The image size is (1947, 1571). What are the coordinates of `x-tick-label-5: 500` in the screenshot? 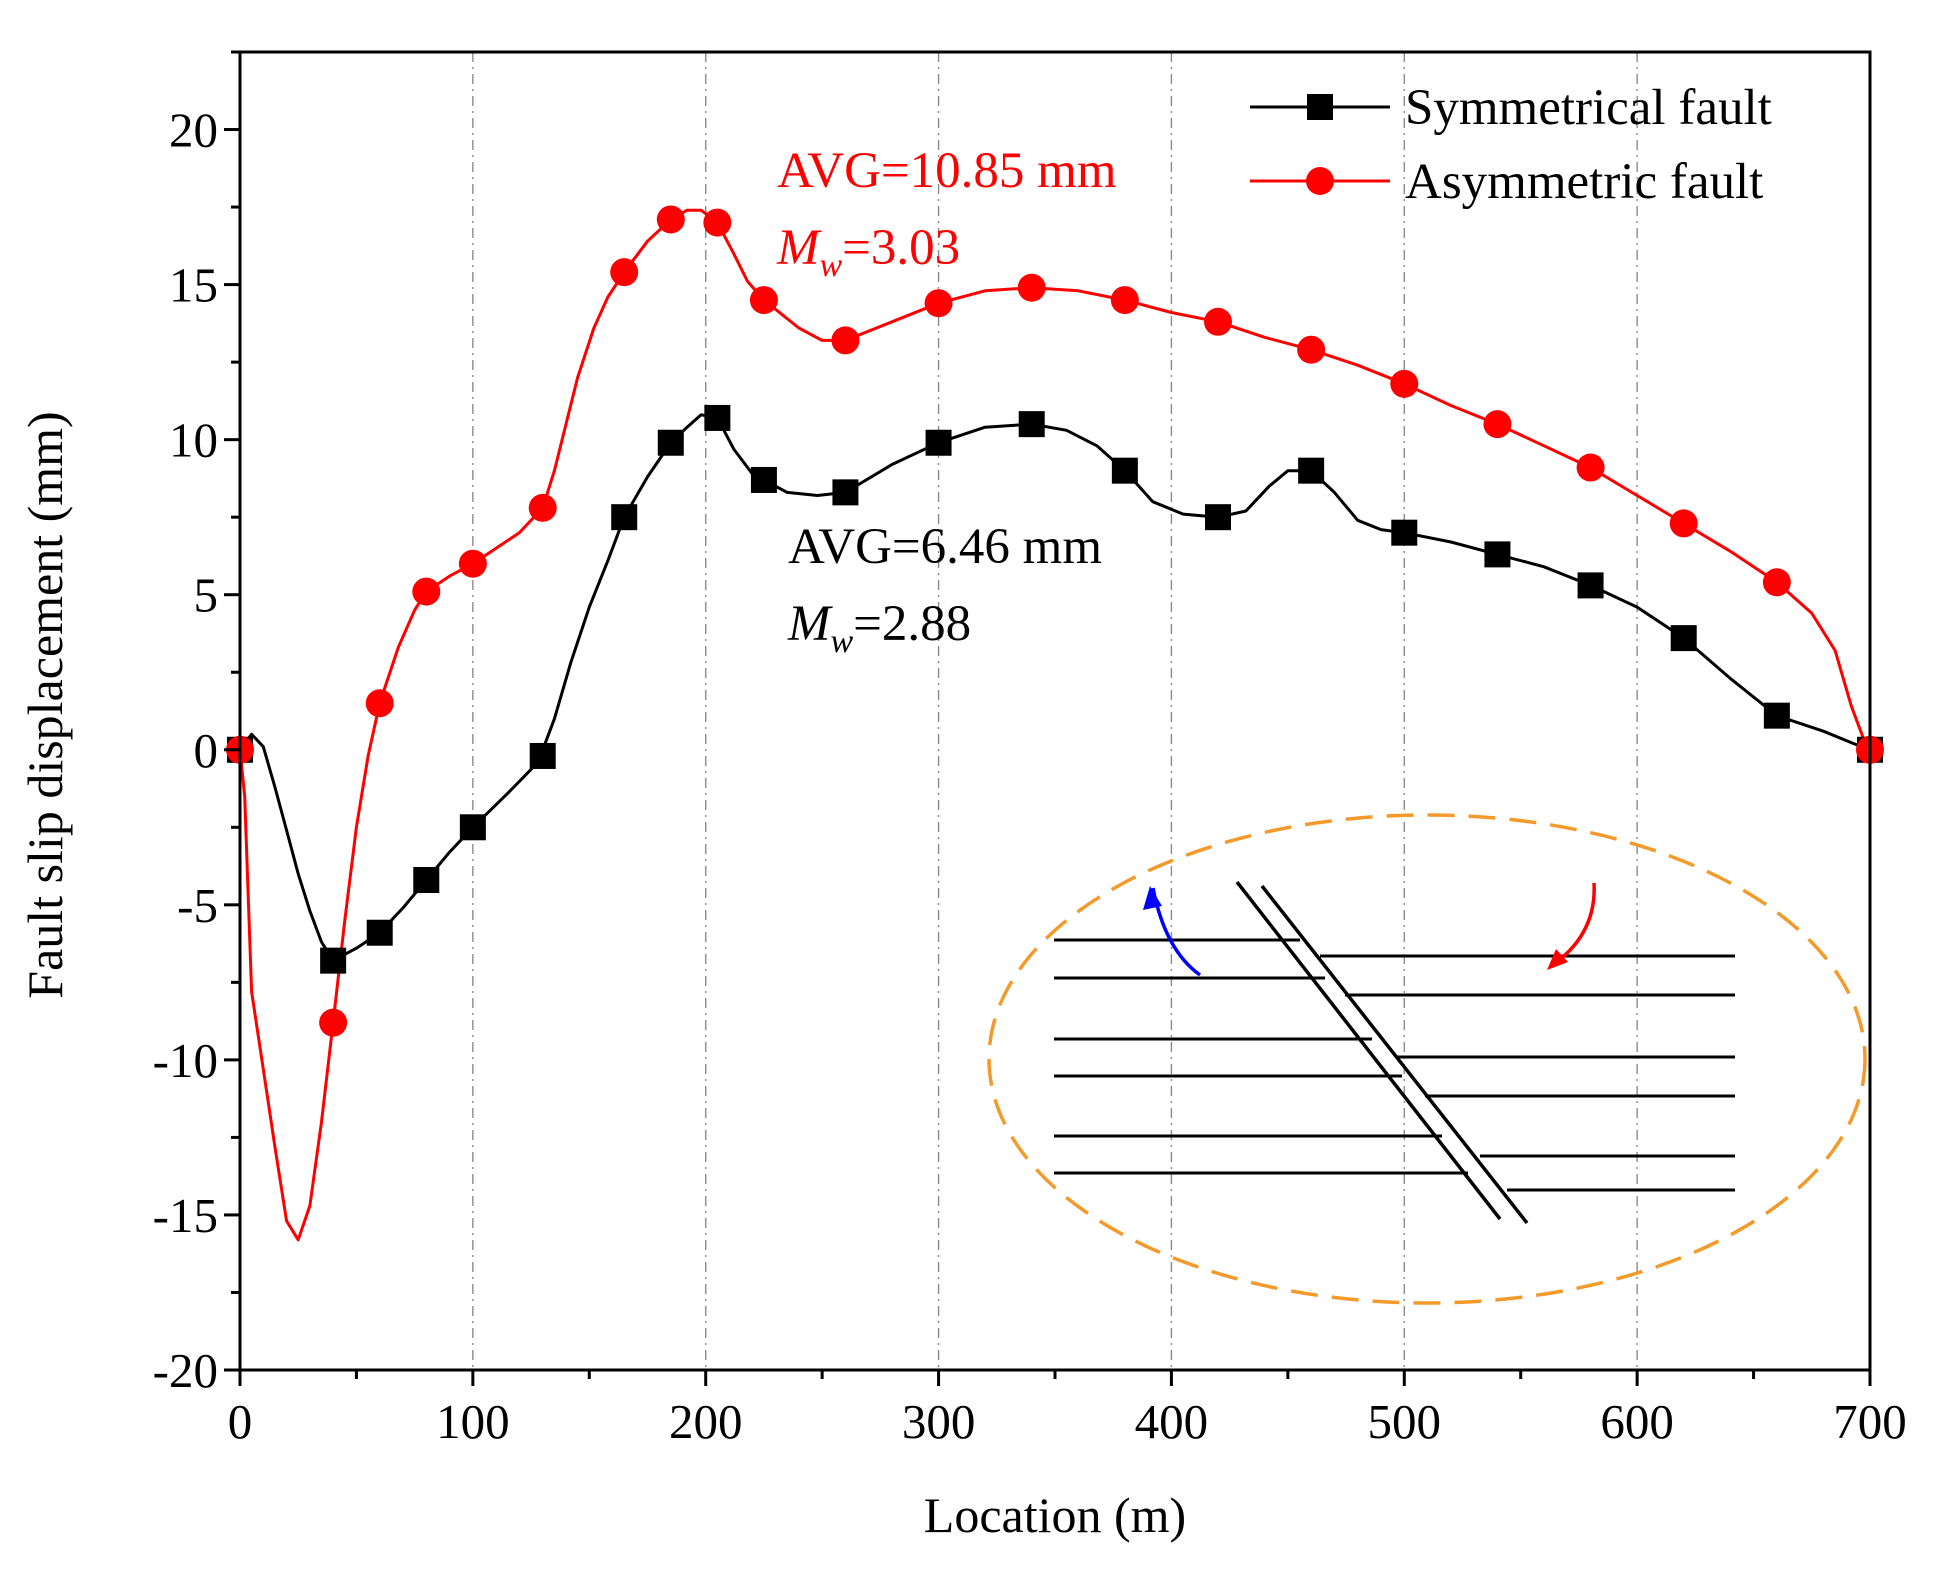 It's located at (1405, 1421).